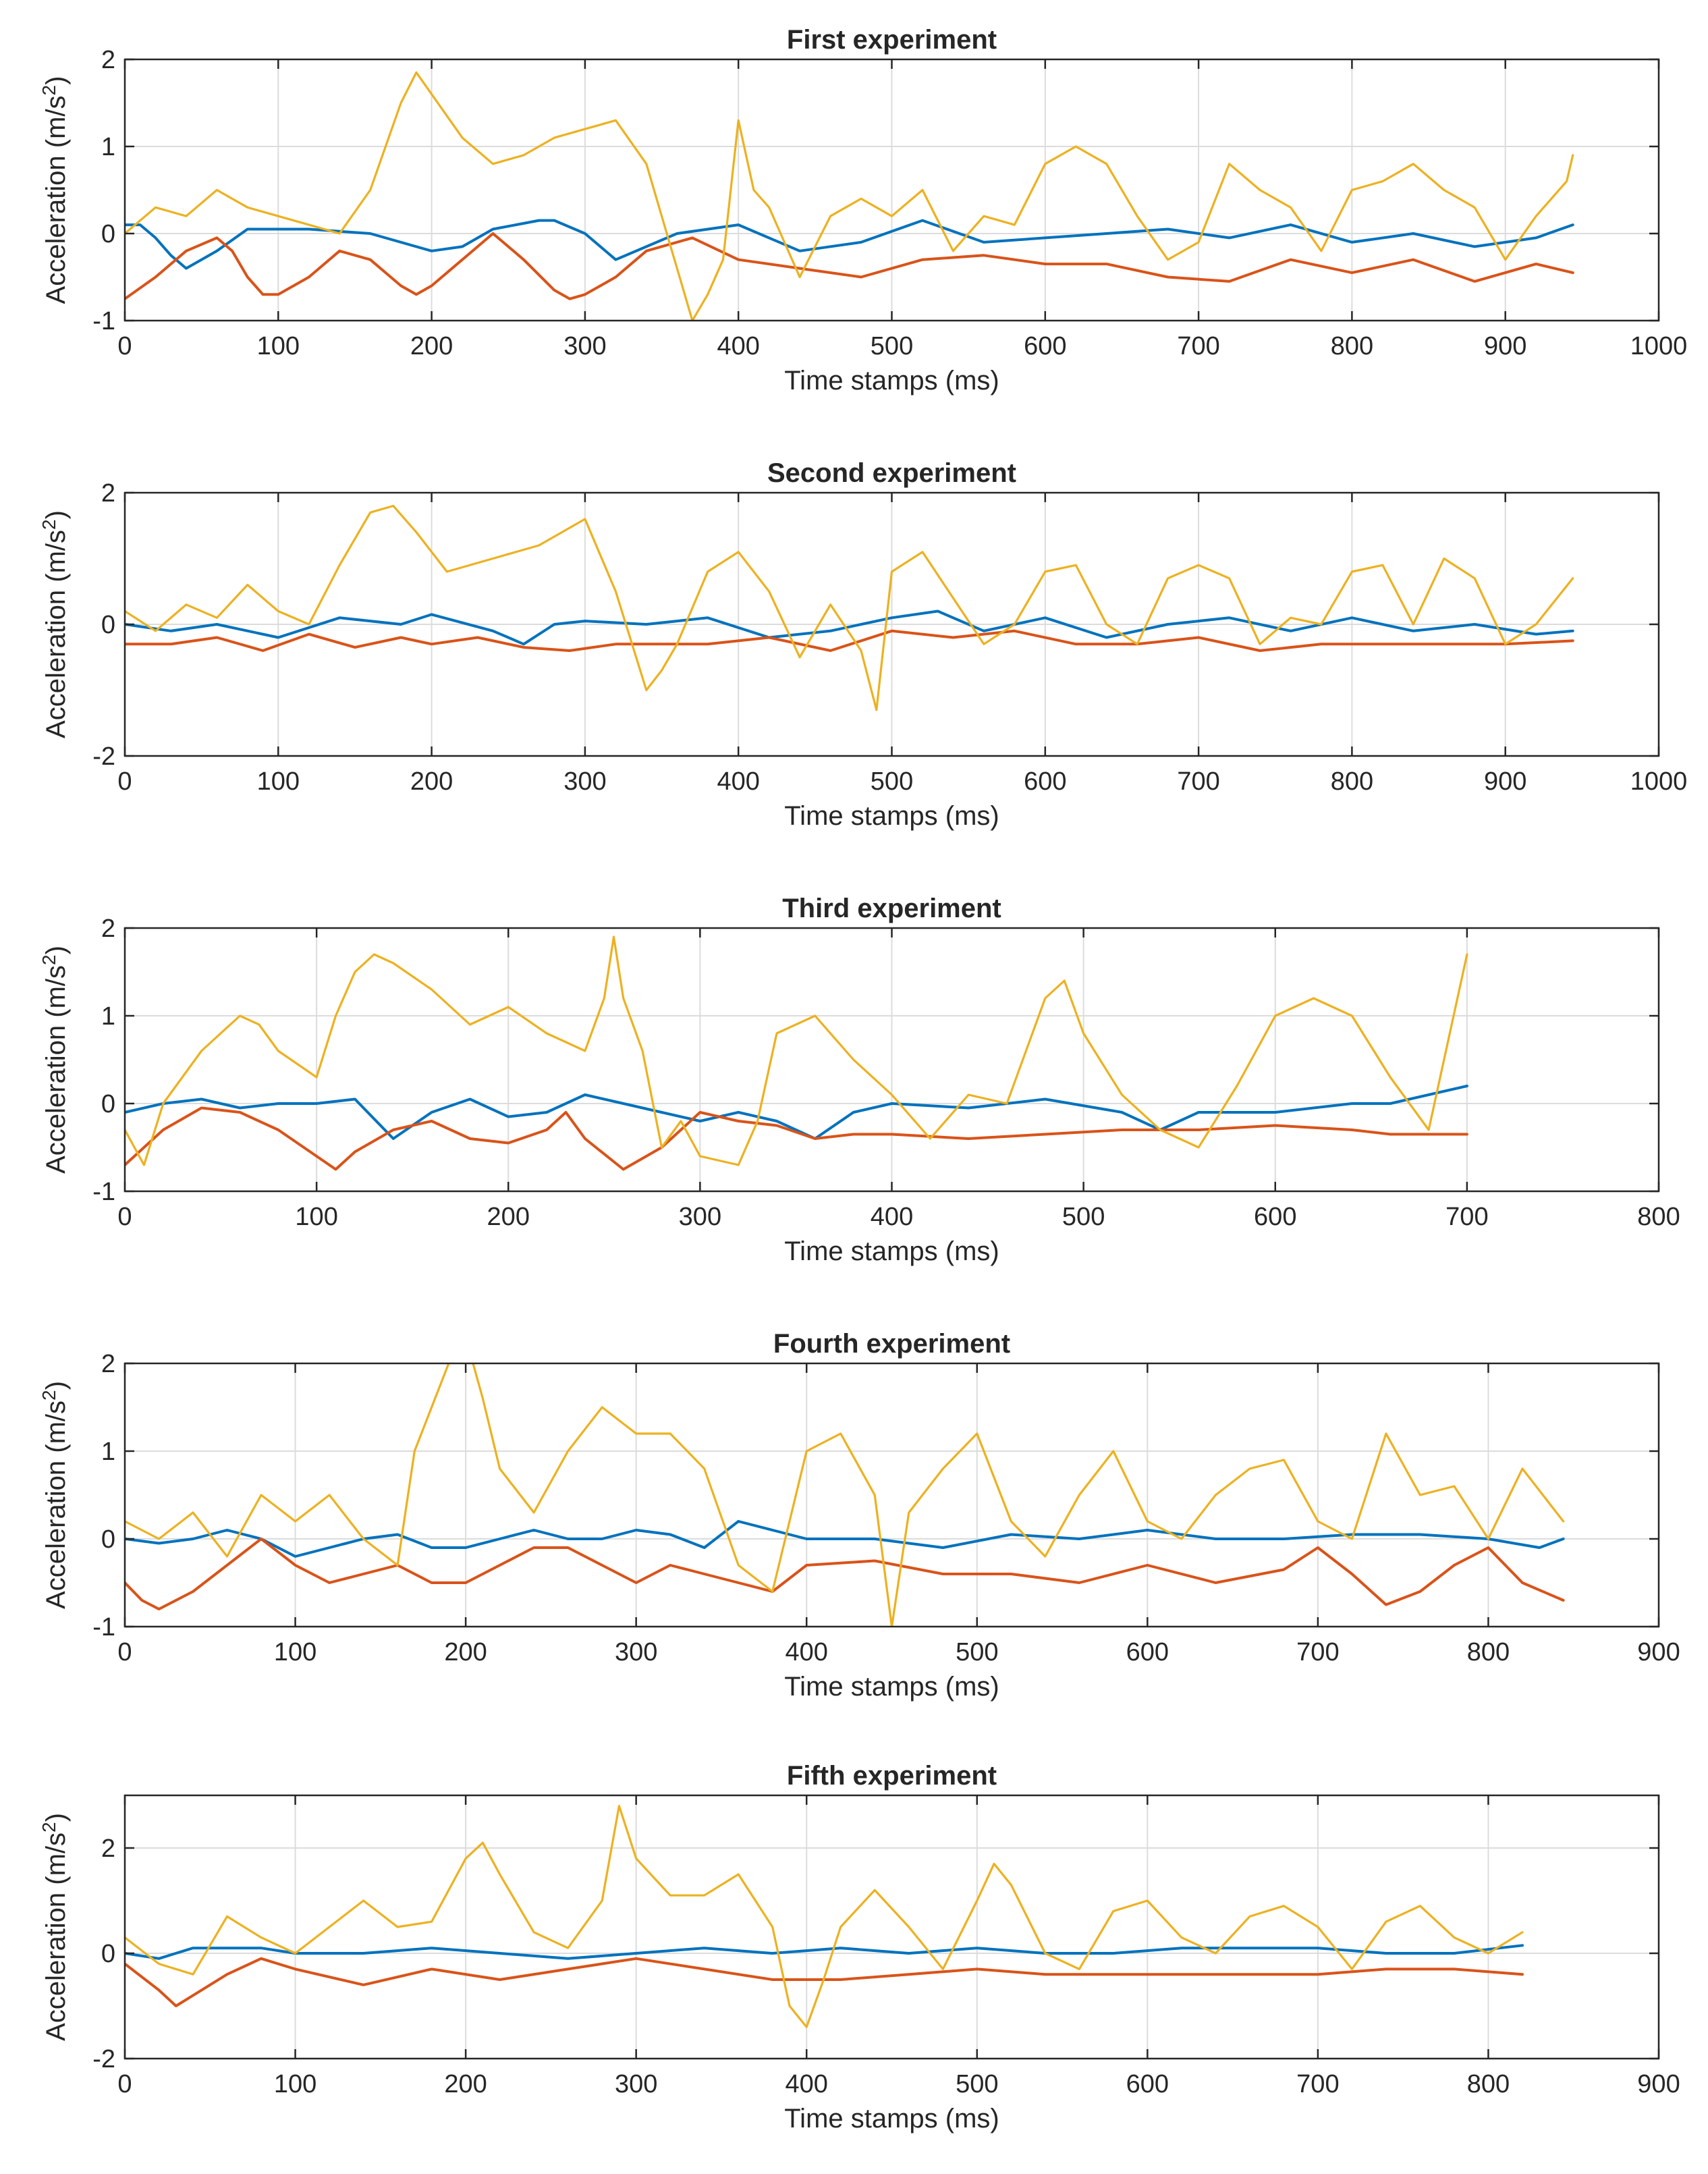 This screenshot has height=2174, width=1708. I want to click on chart-title: First experiment, so click(892, 40).